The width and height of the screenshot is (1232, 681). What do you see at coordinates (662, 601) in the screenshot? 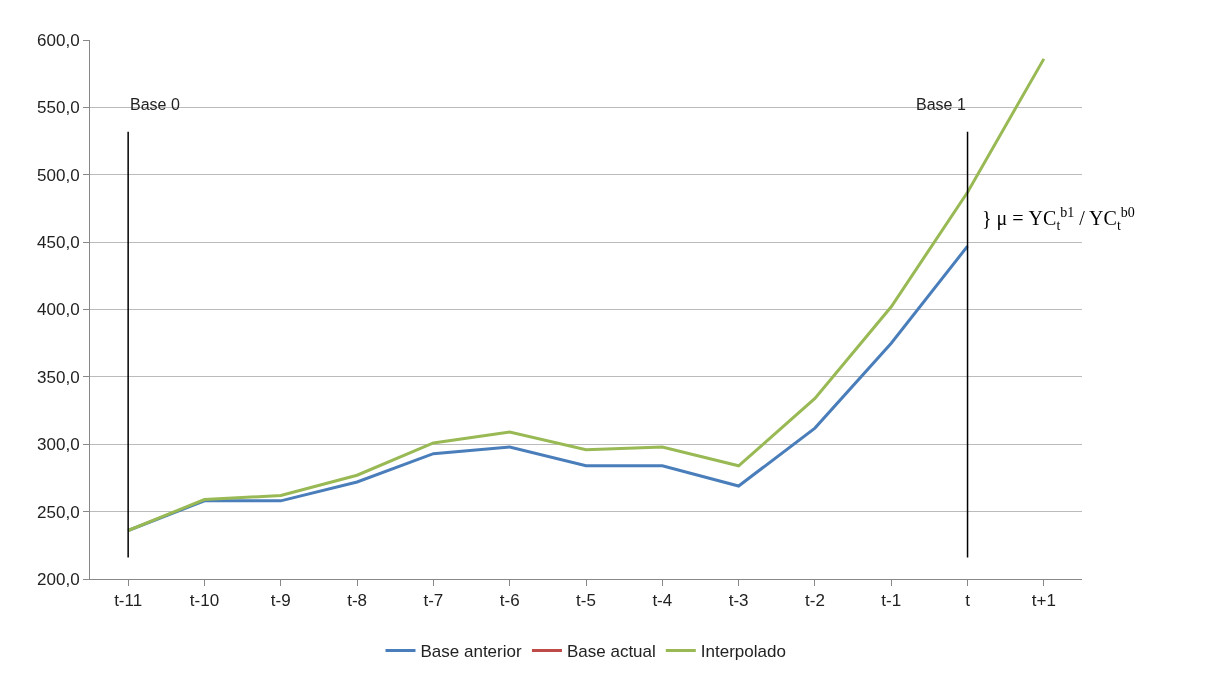
I see `x-tick-label: t-4` at bounding box center [662, 601].